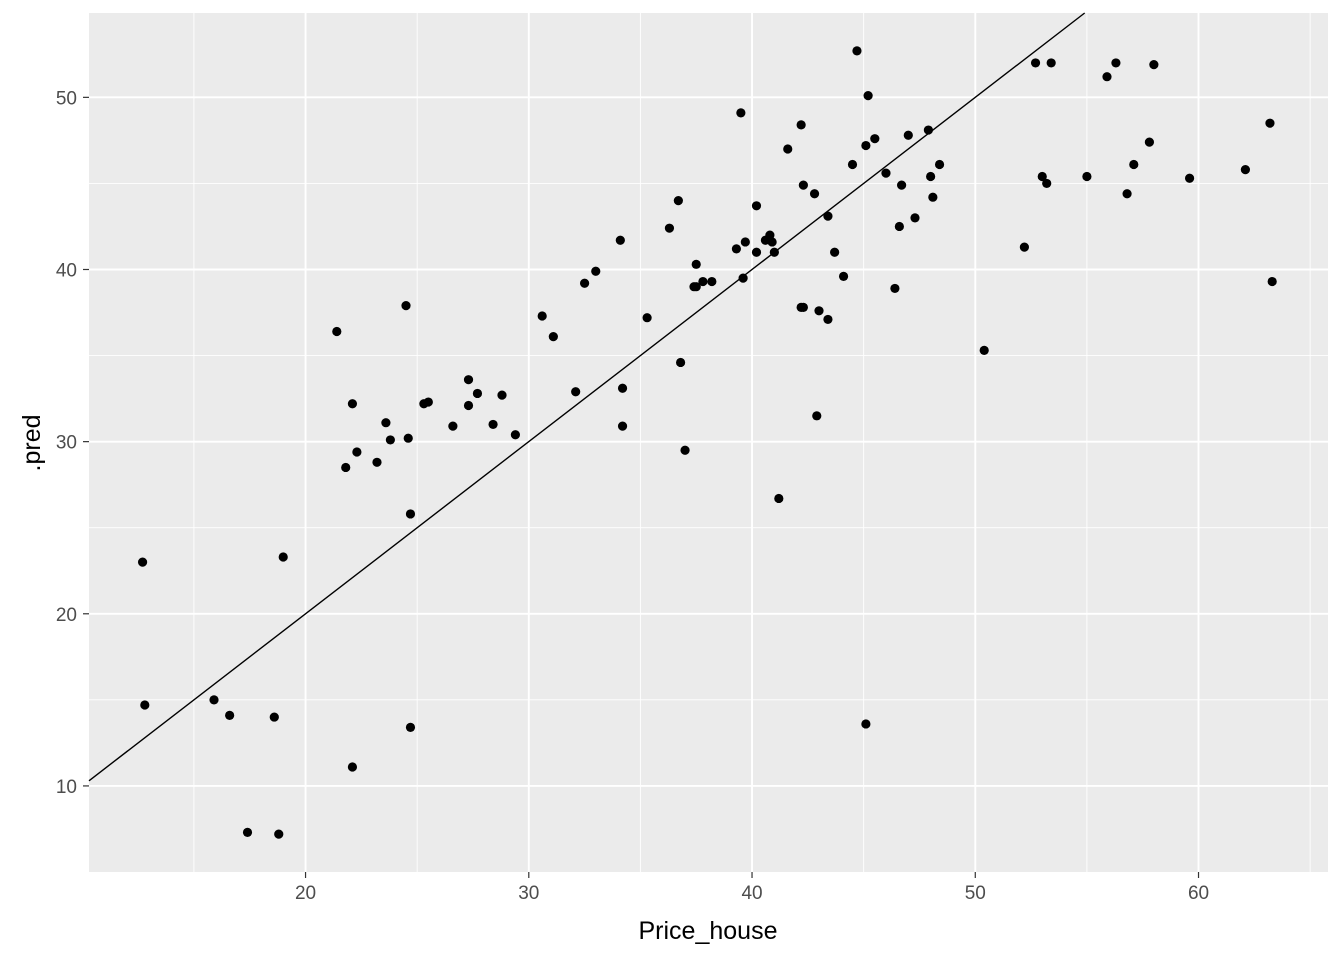  I want to click on y-axis-title: .pred, so click(32, 443).